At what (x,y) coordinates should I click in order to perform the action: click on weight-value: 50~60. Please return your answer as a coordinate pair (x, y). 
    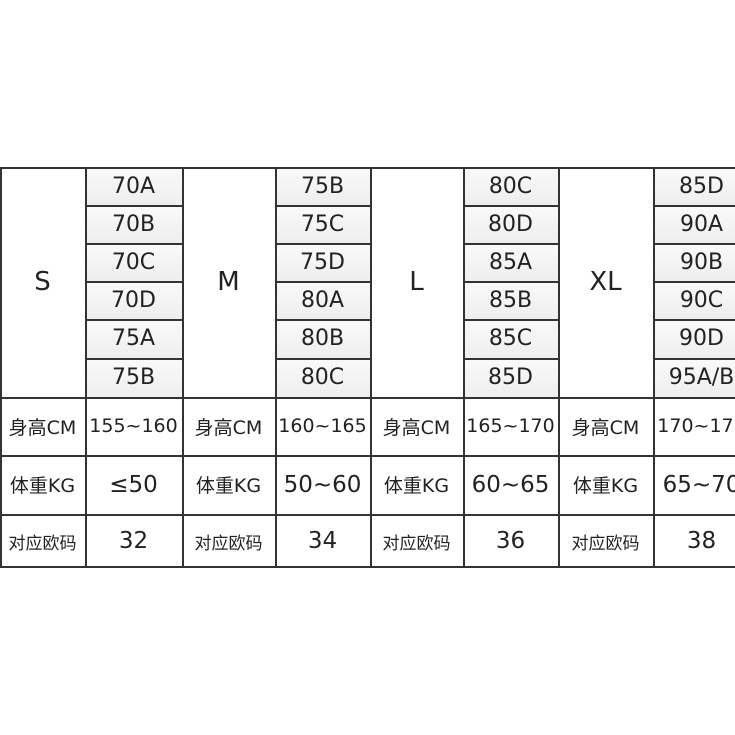
    Looking at the image, I should click on (322, 484).